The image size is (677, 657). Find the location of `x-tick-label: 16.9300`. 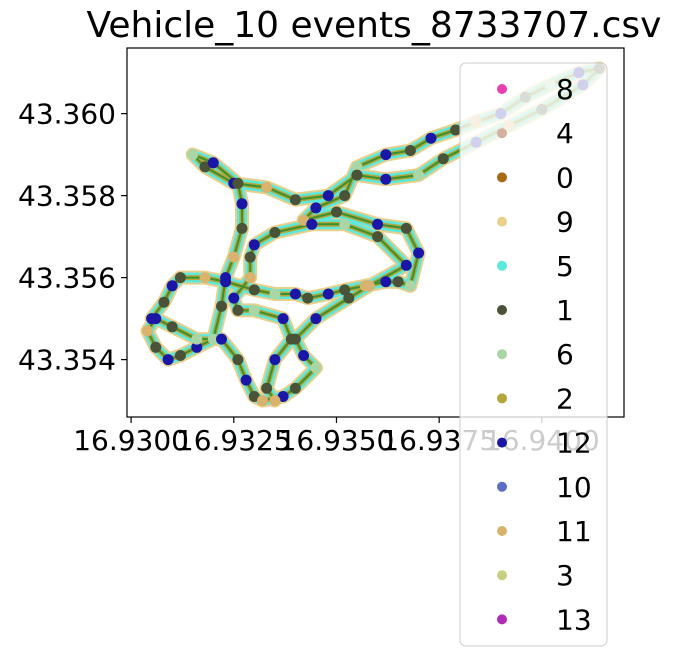

x-tick-label: 16.9300 is located at coordinates (131, 440).